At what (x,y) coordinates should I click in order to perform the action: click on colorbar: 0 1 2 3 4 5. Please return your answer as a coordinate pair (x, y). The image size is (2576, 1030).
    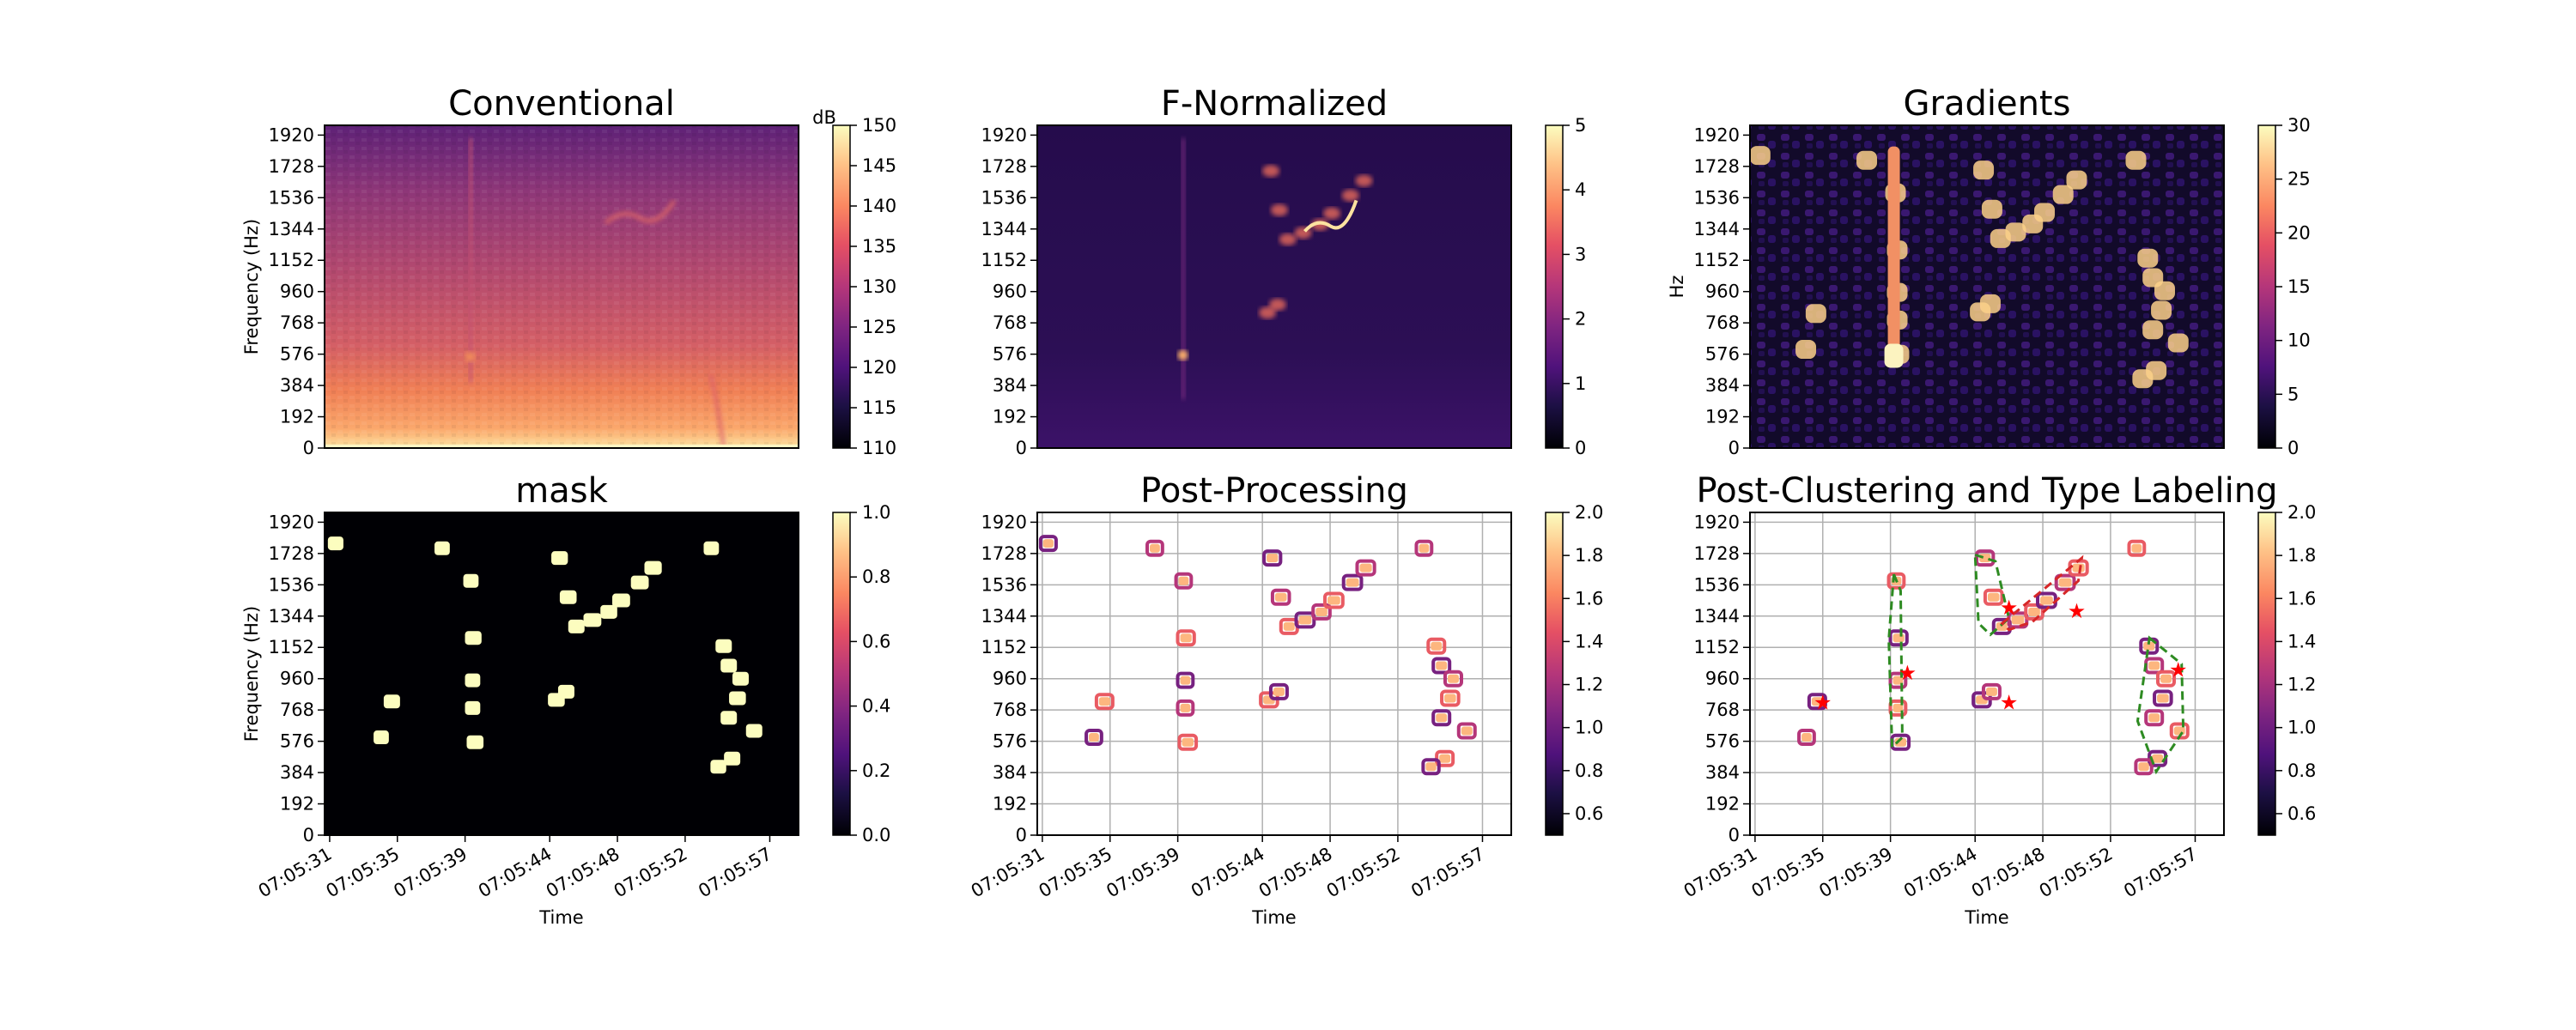
    Looking at the image, I should click on (1565, 286).